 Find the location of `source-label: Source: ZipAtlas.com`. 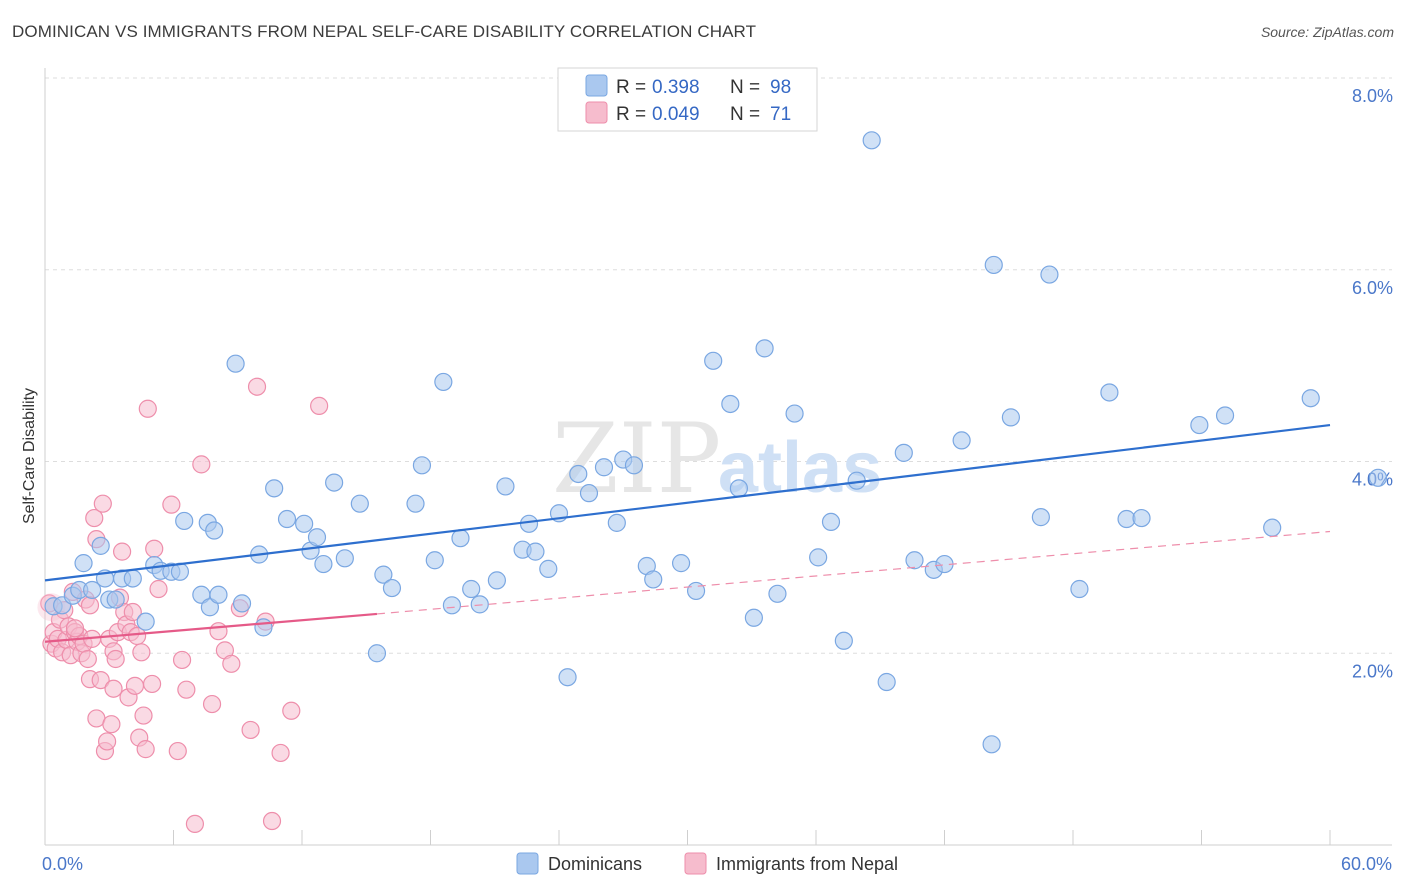

source-label: Source: ZipAtlas.com is located at coordinates (1327, 32).